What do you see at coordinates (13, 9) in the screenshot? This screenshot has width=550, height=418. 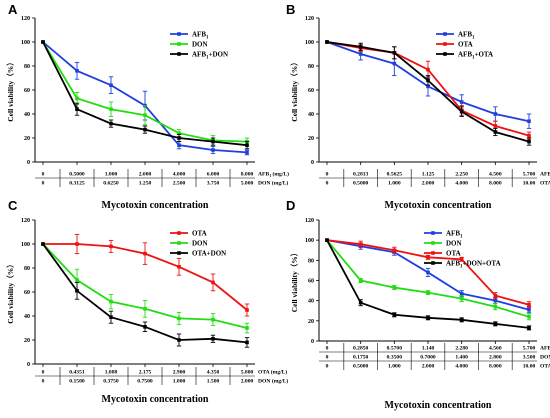 I see `panel-label: A` at bounding box center [13, 9].